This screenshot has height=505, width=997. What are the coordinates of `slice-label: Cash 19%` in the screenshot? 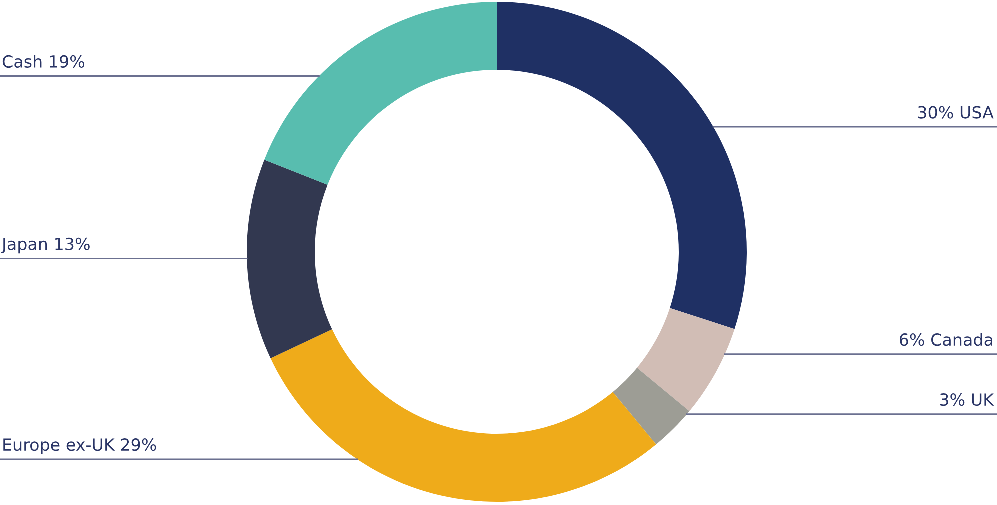 It's located at (43, 61).